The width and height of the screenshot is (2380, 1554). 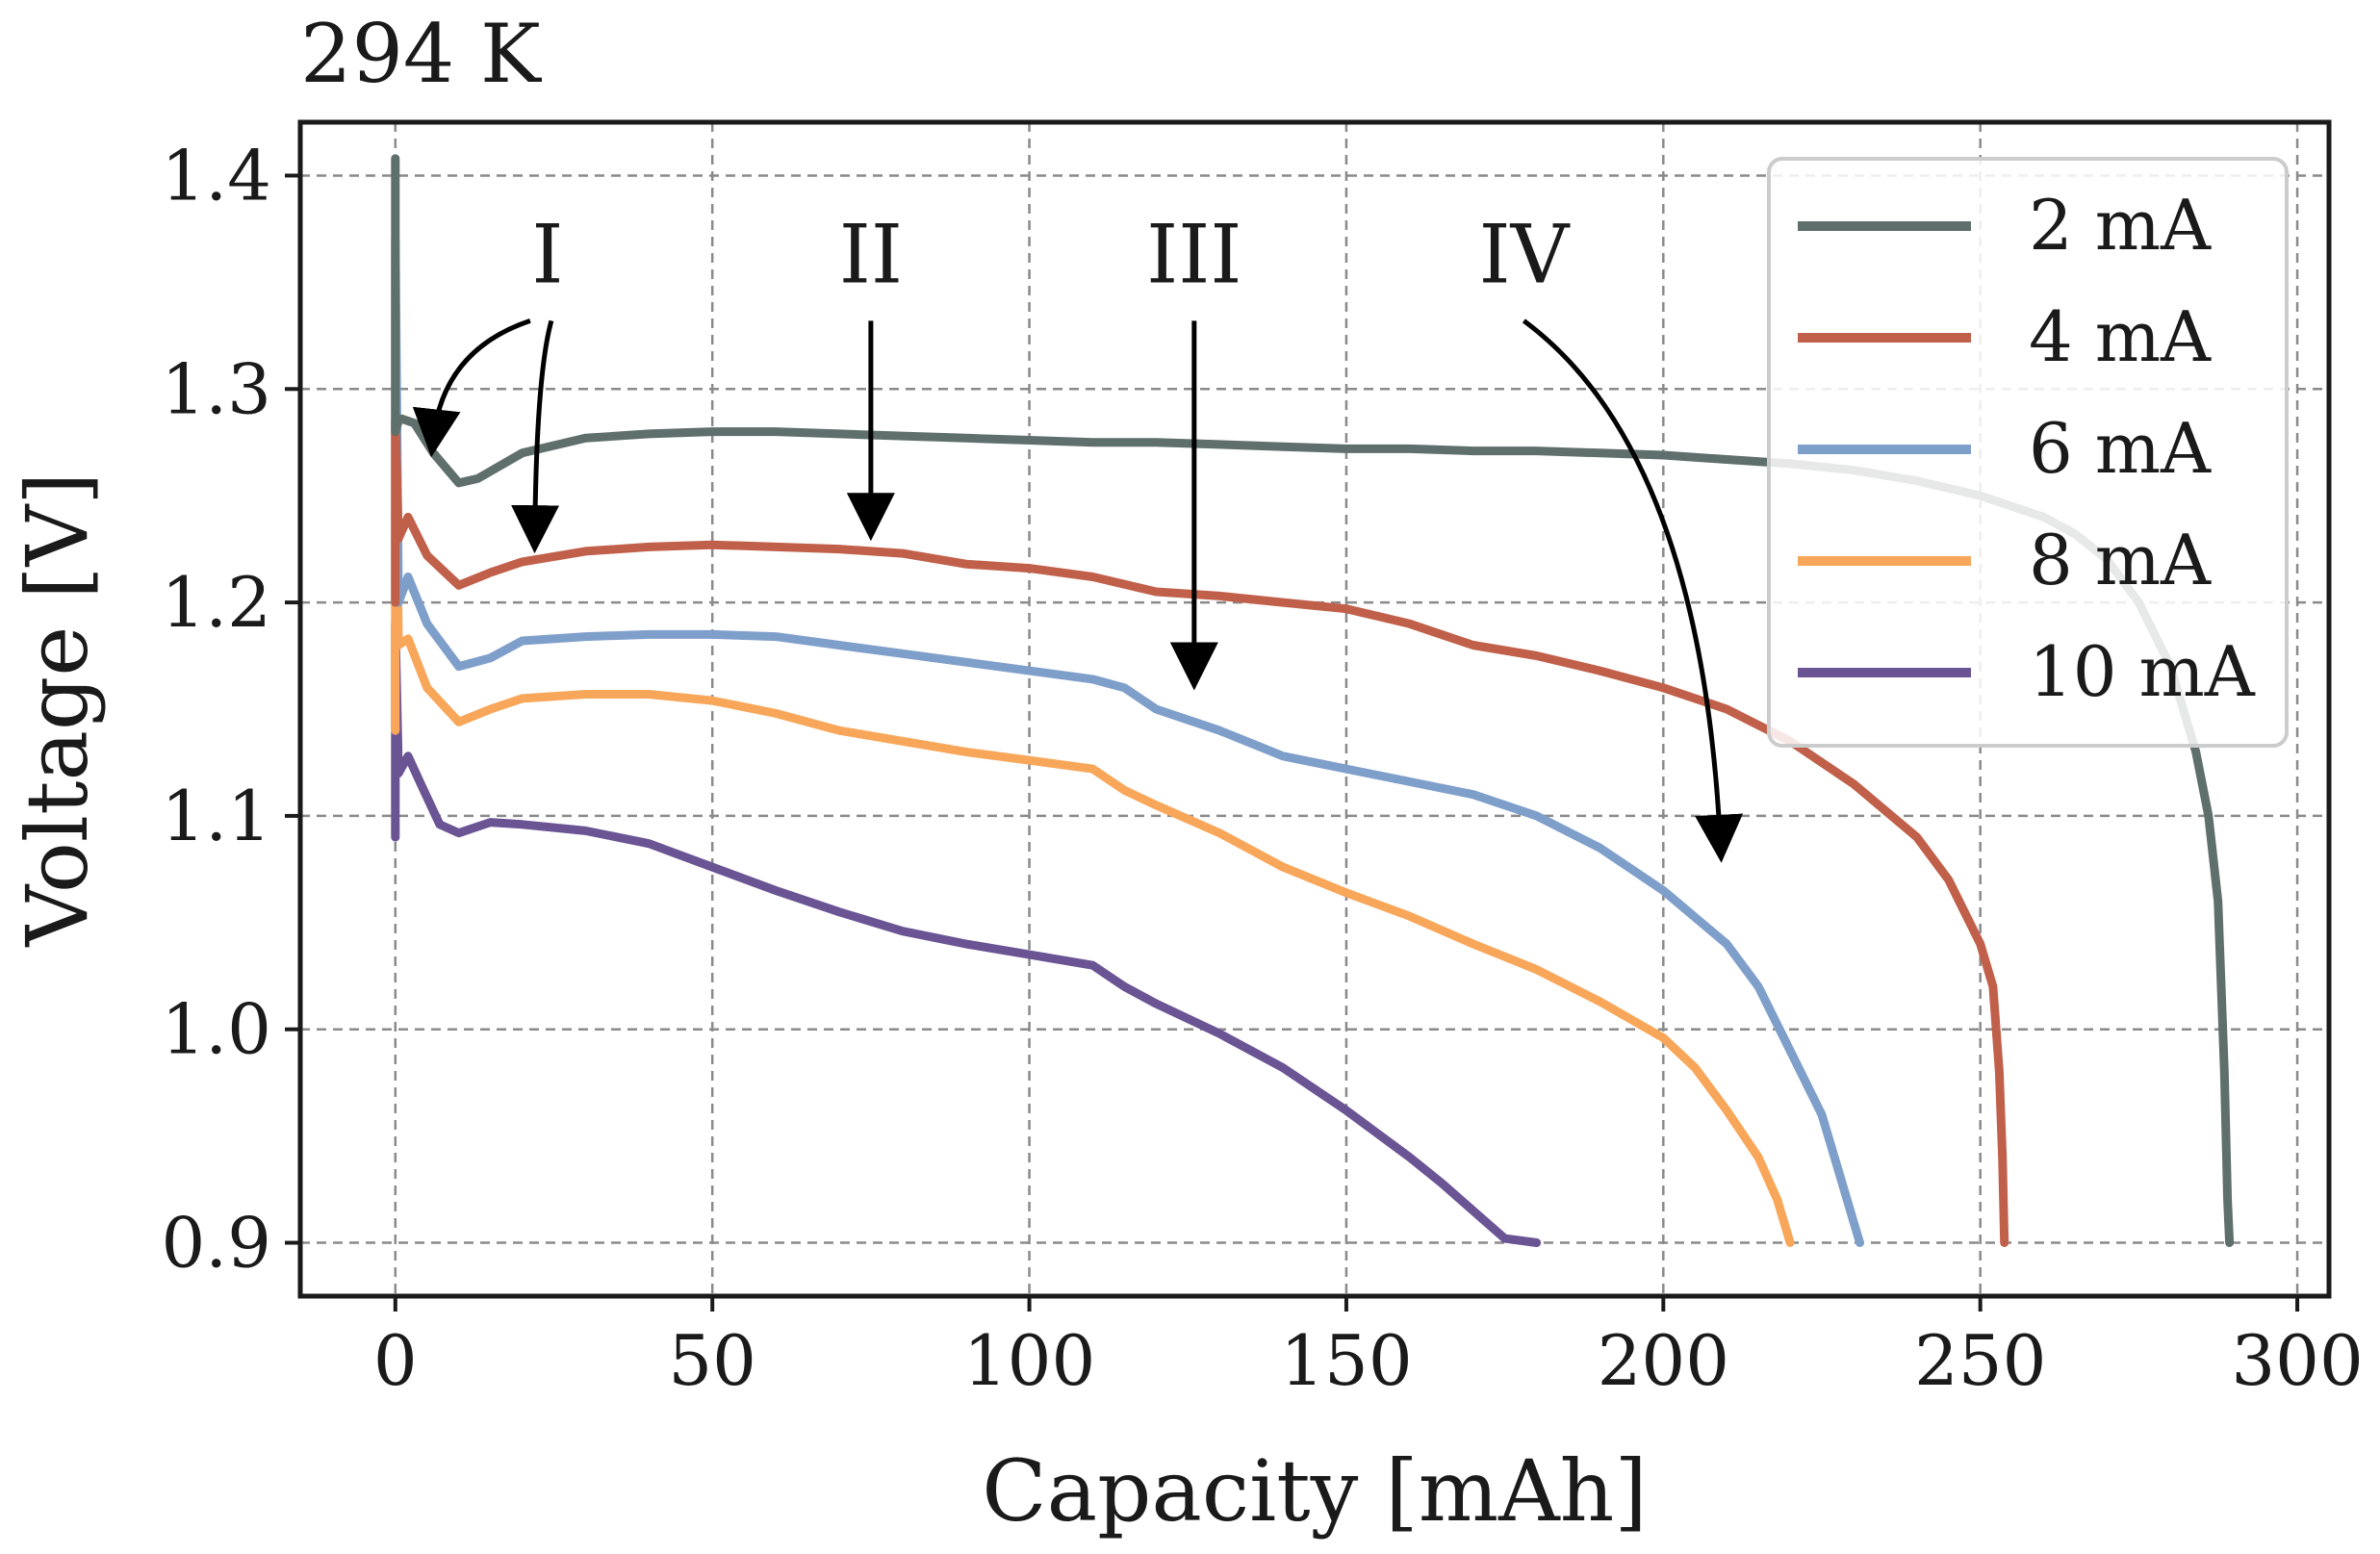 What do you see at coordinates (216, 816) in the screenshot?
I see `y-tick-label: 1.1` at bounding box center [216, 816].